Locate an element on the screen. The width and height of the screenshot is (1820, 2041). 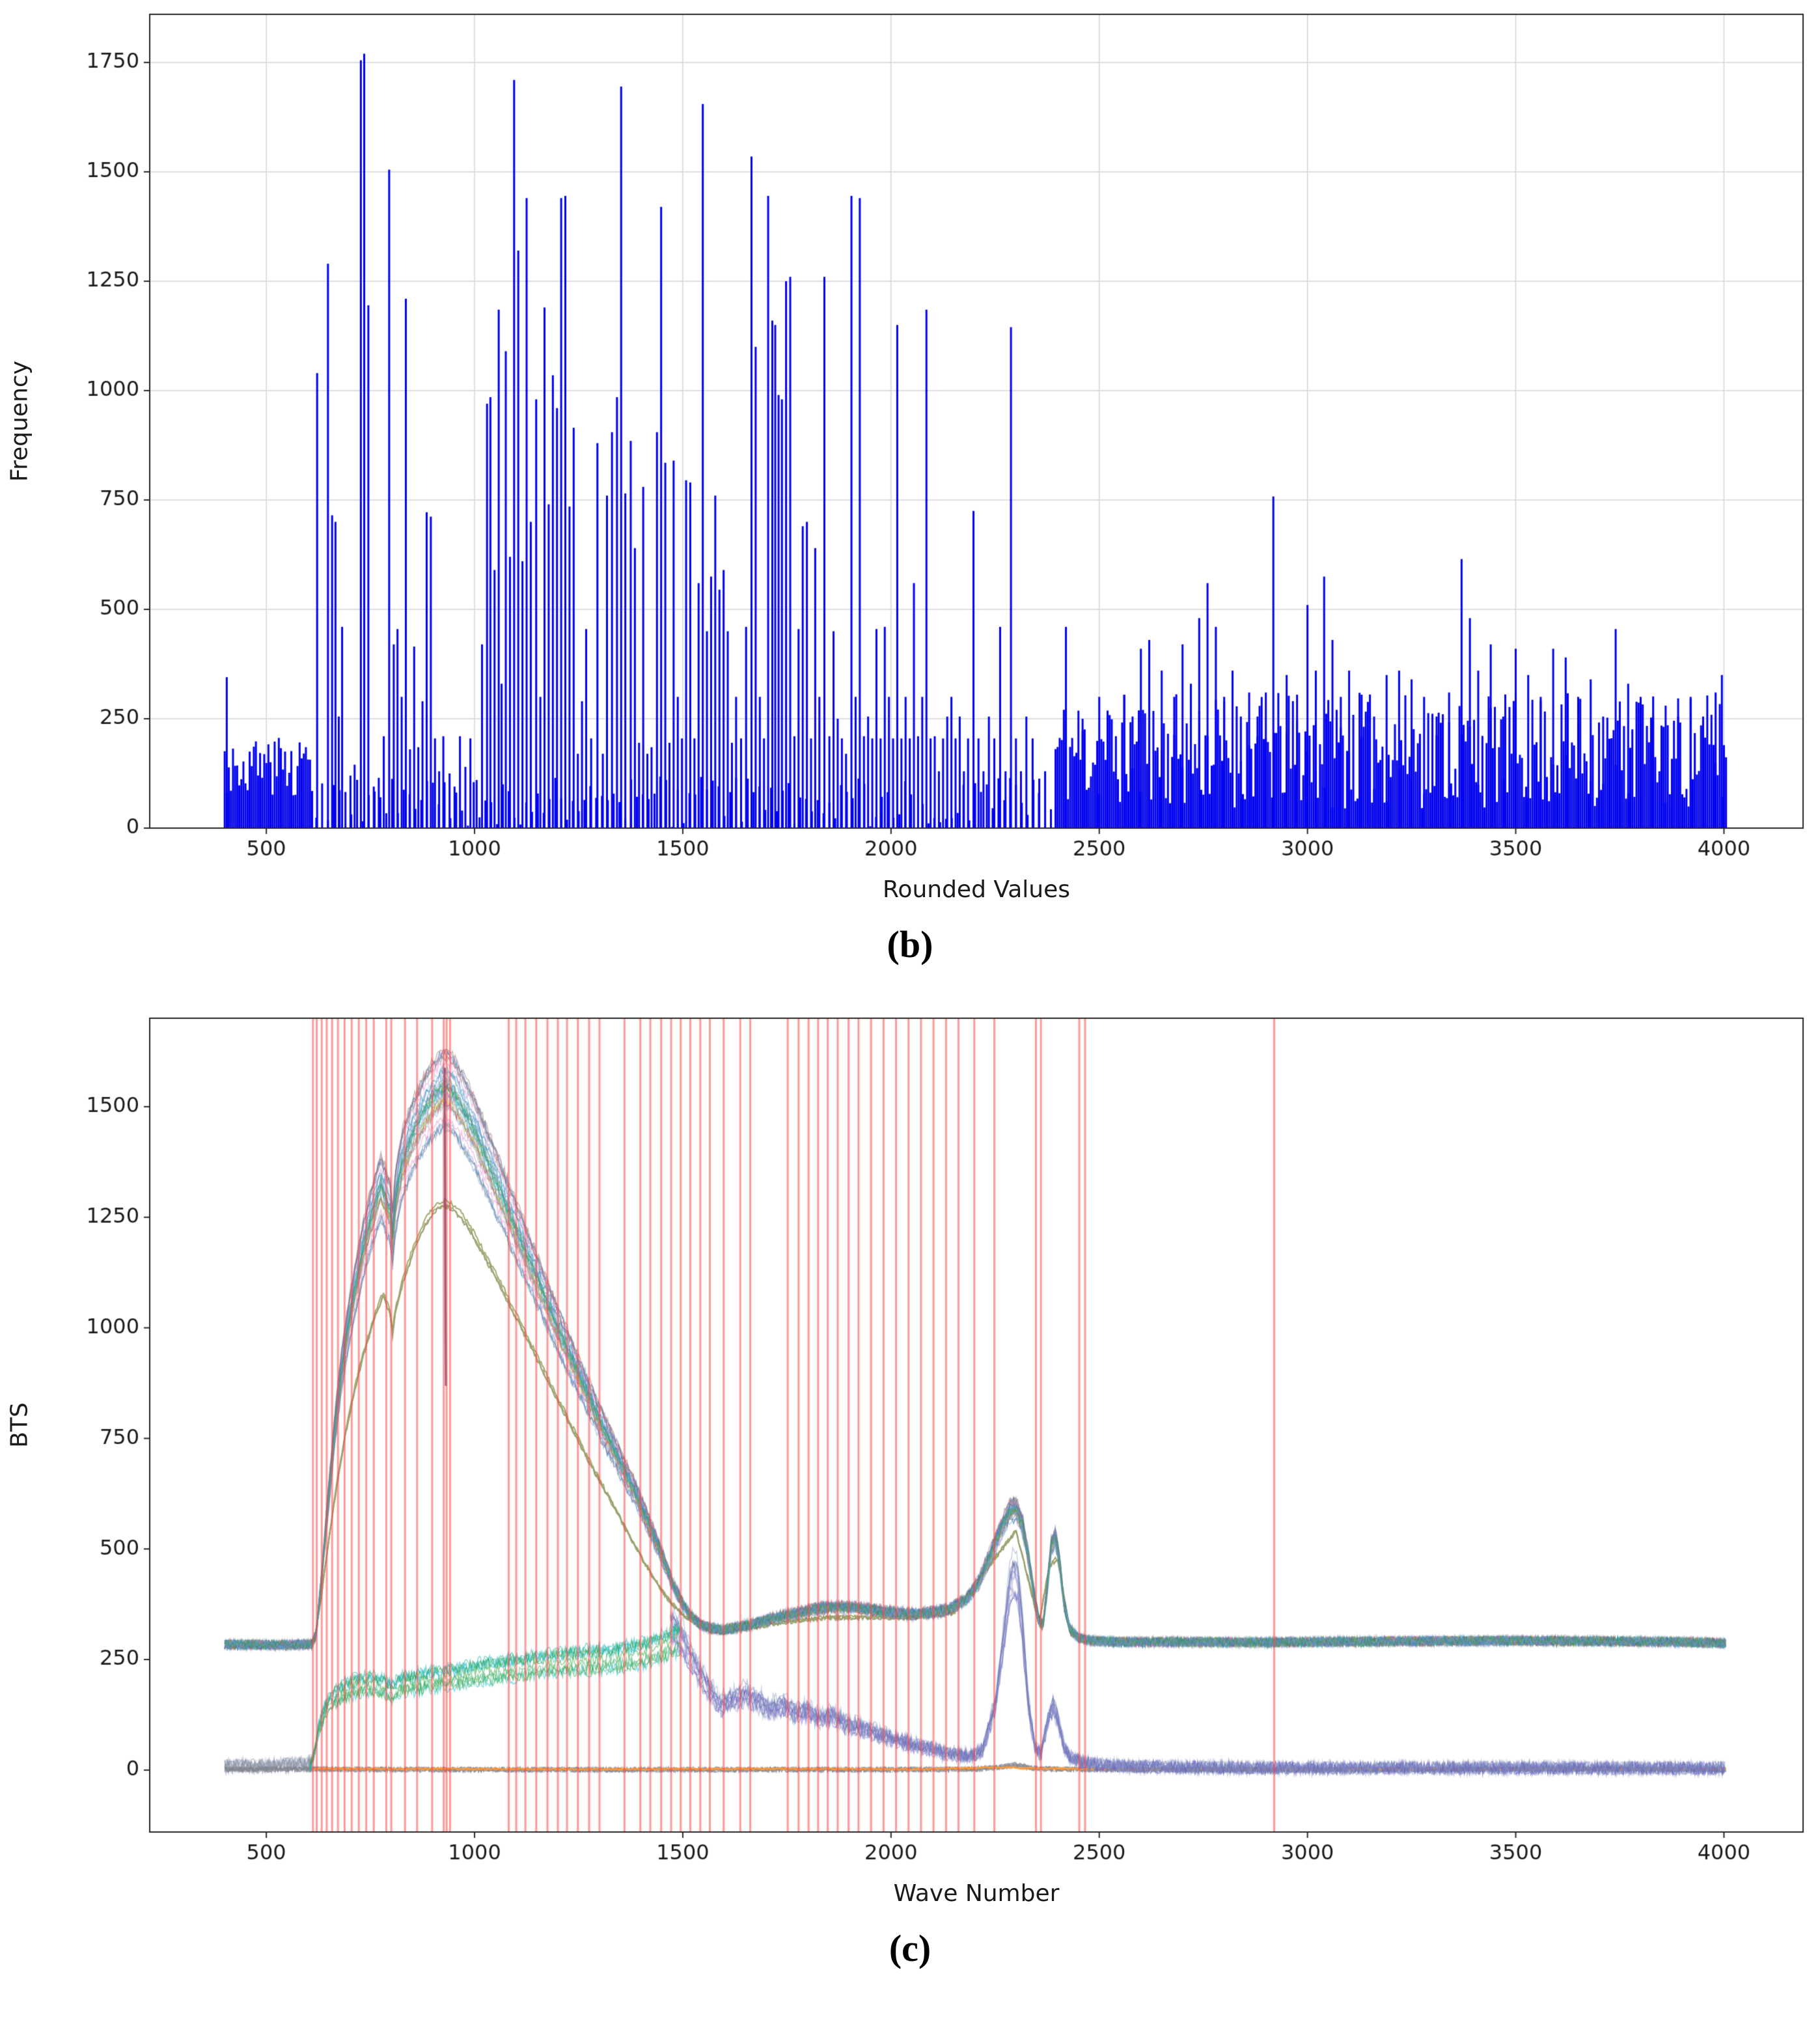
figure-c-caption: (c) is located at coordinates (910, 1948).